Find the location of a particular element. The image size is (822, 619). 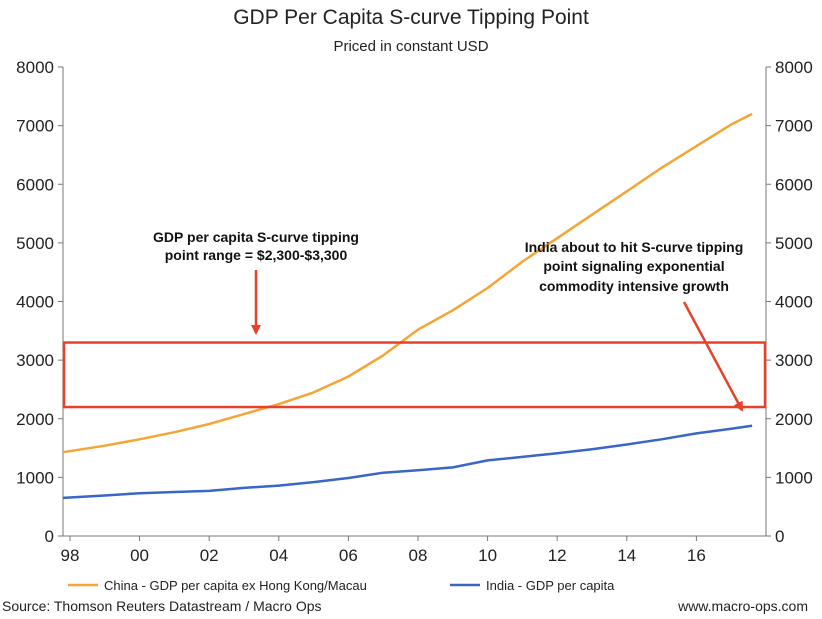

x-tick-label: 16 is located at coordinates (696, 555).